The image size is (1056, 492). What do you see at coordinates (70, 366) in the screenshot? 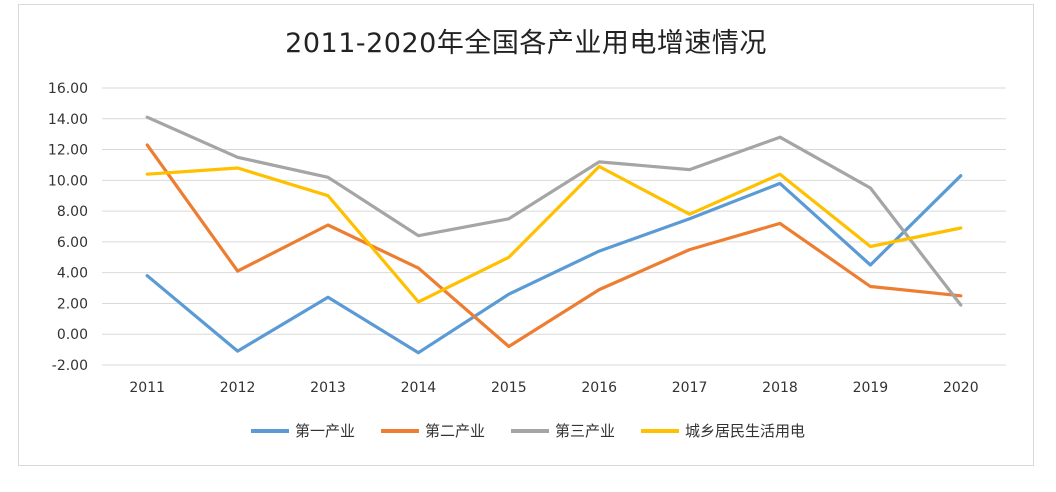
I see `y-tick-label: -2.00` at bounding box center [70, 366].